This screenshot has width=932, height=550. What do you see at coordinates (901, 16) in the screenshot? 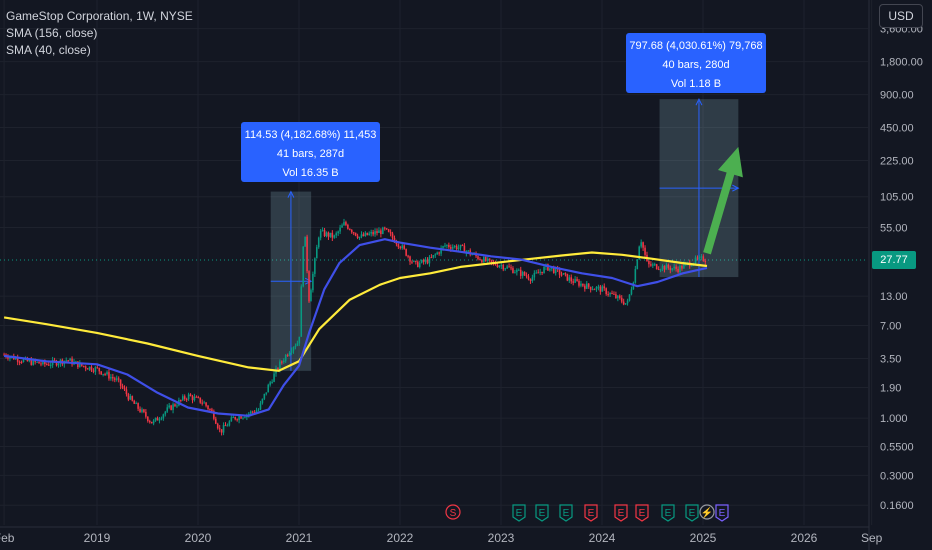
I see `currency-button: USD` at bounding box center [901, 16].